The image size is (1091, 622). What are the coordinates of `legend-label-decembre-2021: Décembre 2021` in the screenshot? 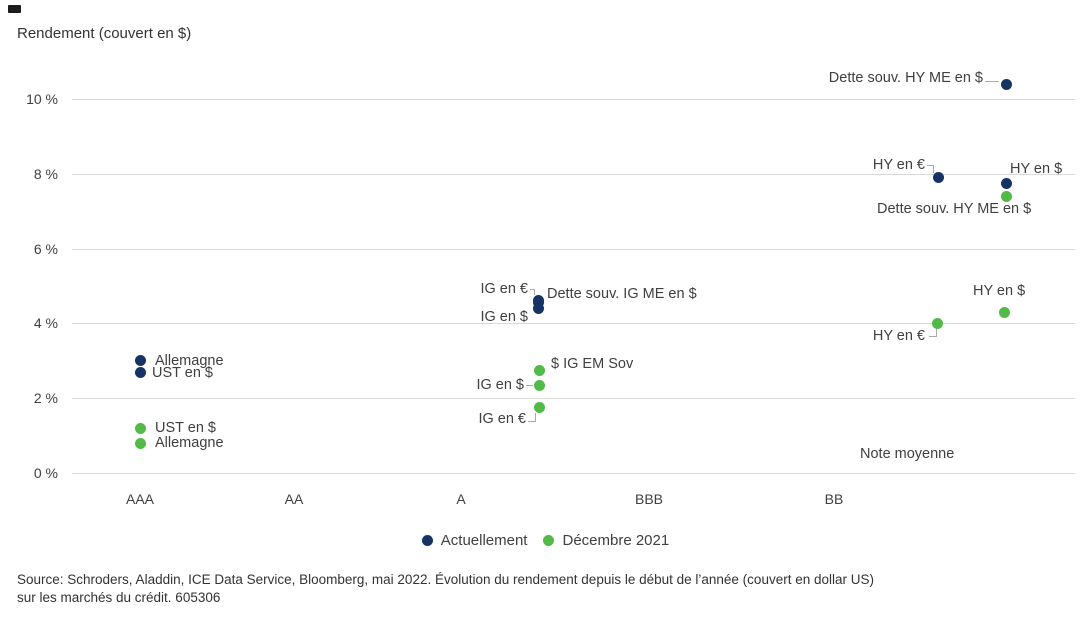 It's located at (616, 540).